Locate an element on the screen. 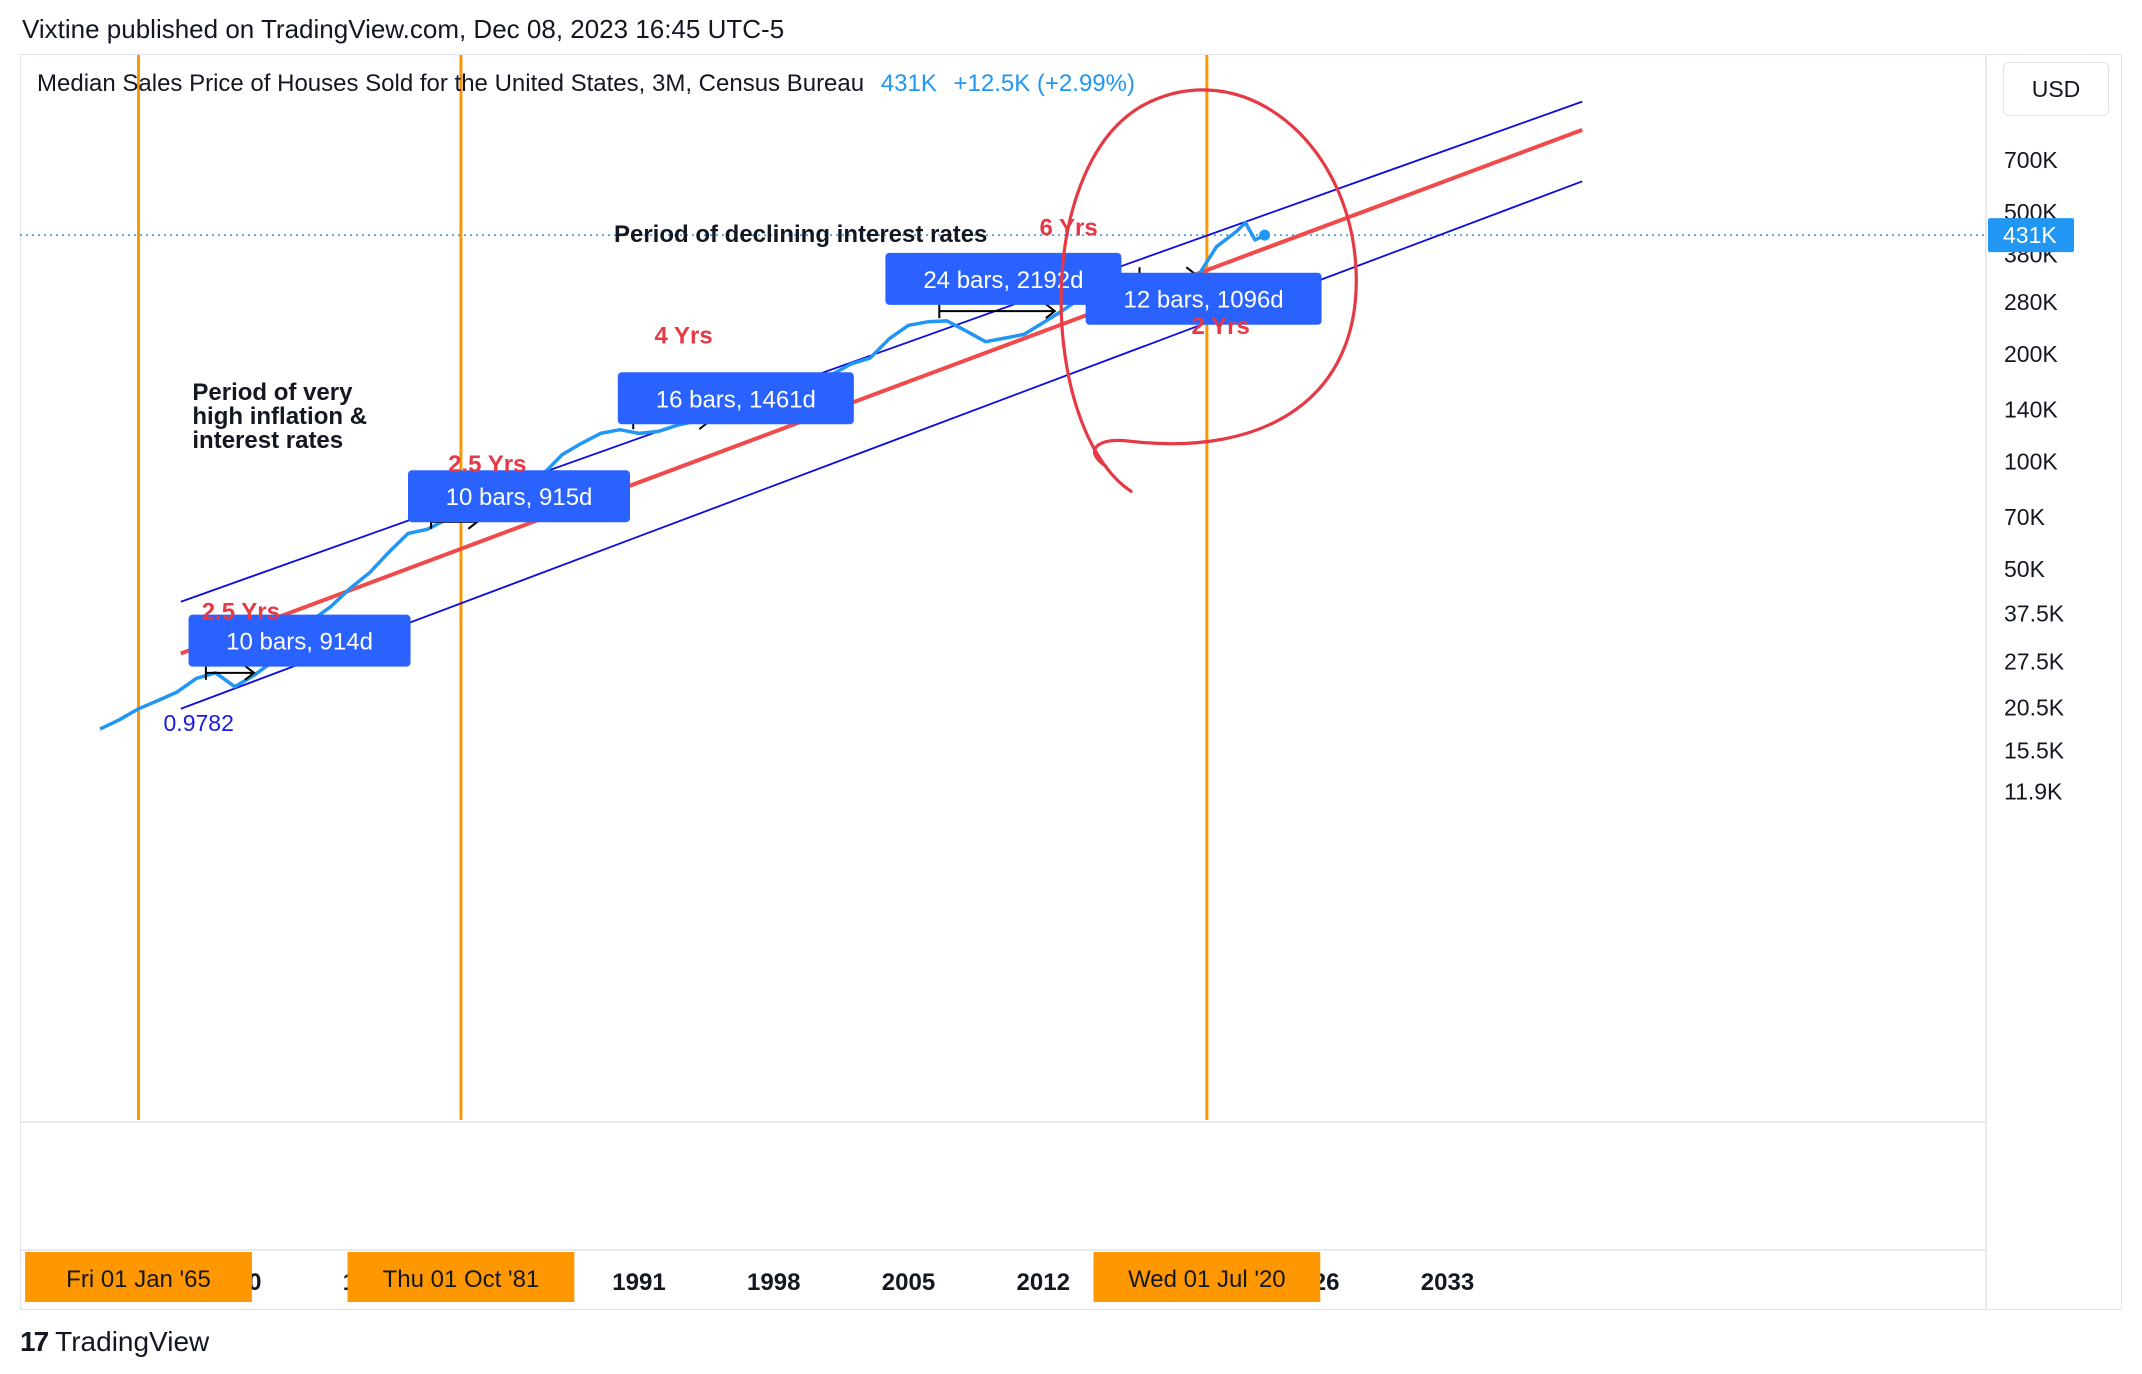  last-price-dot is located at coordinates (1265, 235).